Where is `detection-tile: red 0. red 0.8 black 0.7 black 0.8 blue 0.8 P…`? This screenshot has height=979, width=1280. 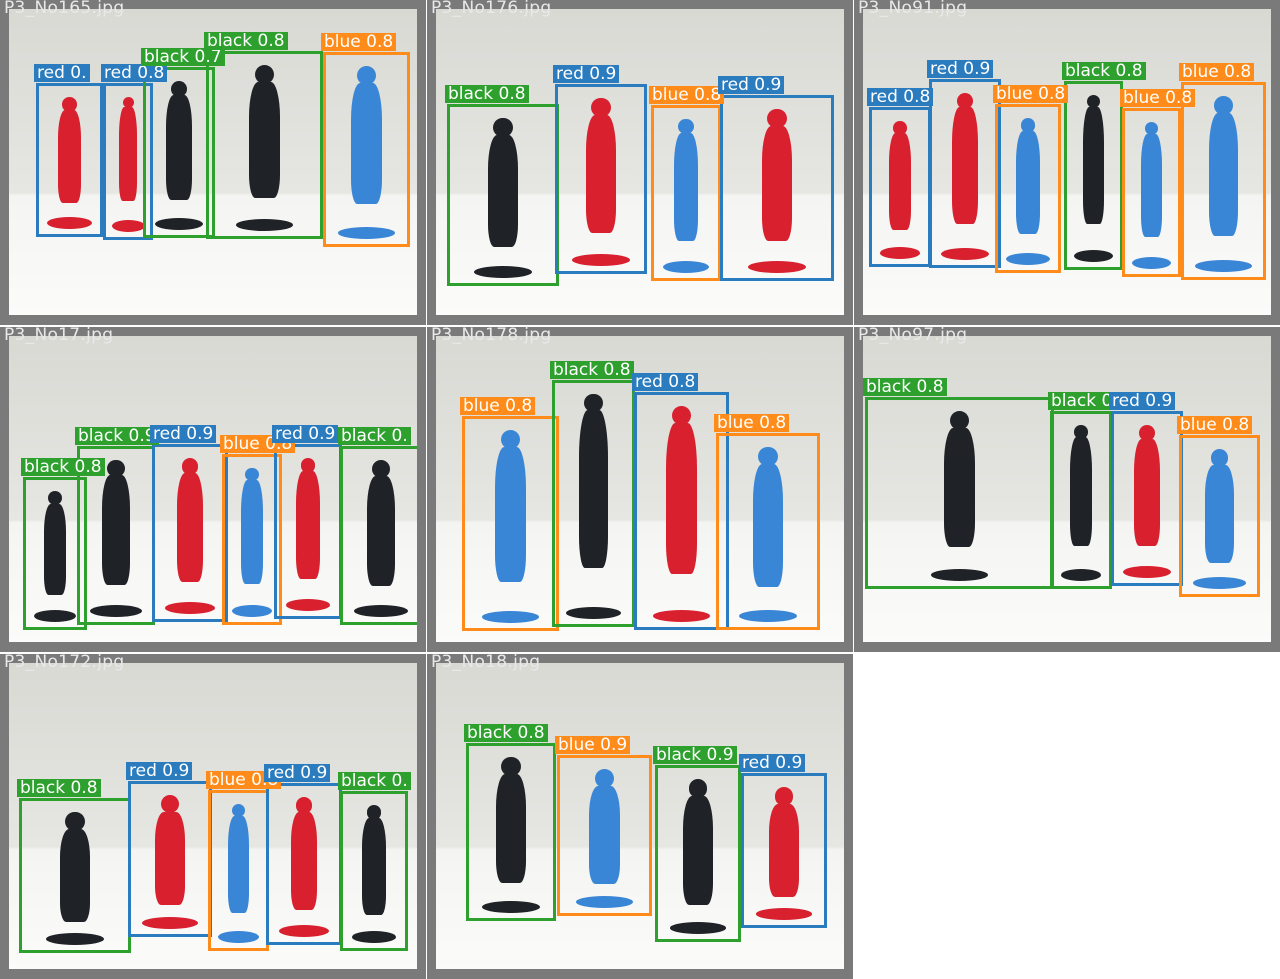
detection-tile: red 0. red 0.8 black 0.7 black 0.8 blue 0.8 P… is located at coordinates (213, 162).